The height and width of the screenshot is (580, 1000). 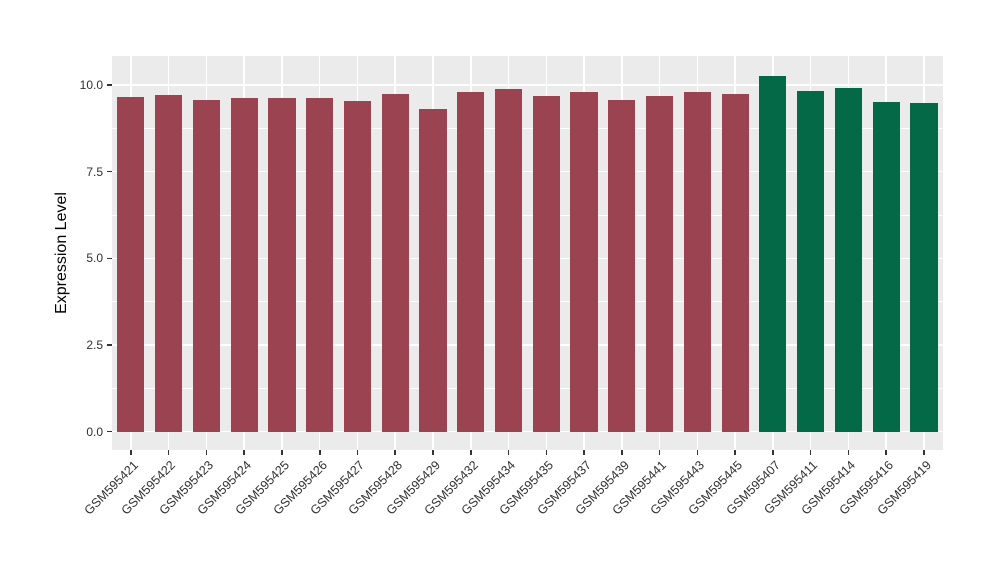 I want to click on bar-GSM595424, so click(x=244, y=264).